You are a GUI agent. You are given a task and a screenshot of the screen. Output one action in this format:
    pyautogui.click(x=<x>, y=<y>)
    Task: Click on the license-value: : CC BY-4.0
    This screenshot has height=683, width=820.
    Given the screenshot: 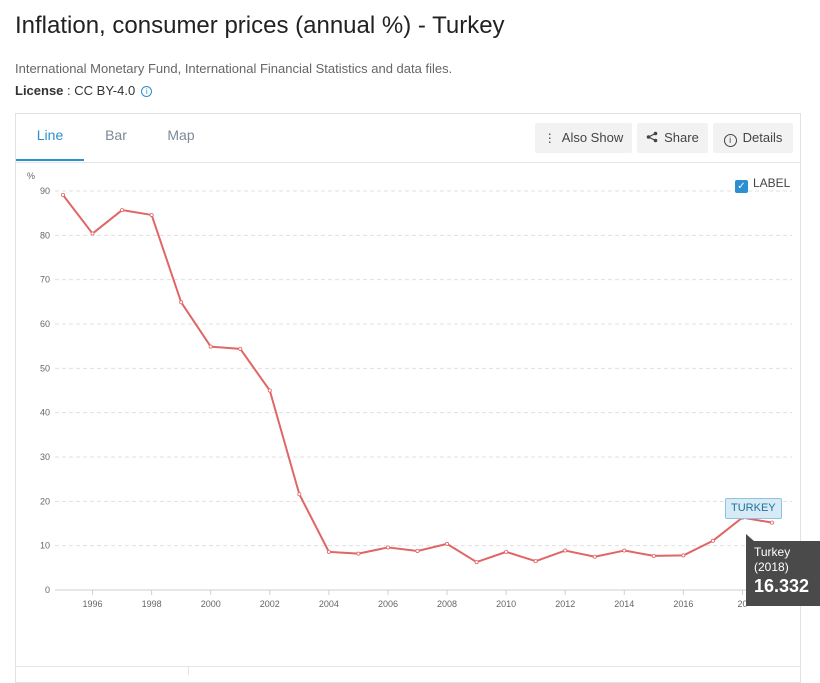 What is the action you would take?
    pyautogui.click(x=99, y=90)
    